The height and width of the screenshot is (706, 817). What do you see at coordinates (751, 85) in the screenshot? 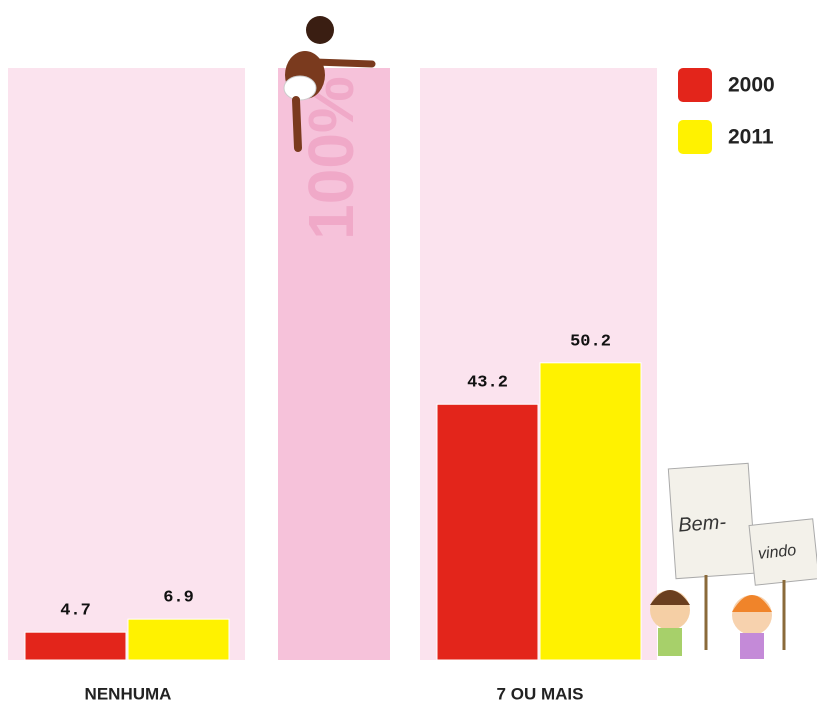
I see `legend-label: 2000` at bounding box center [751, 85].